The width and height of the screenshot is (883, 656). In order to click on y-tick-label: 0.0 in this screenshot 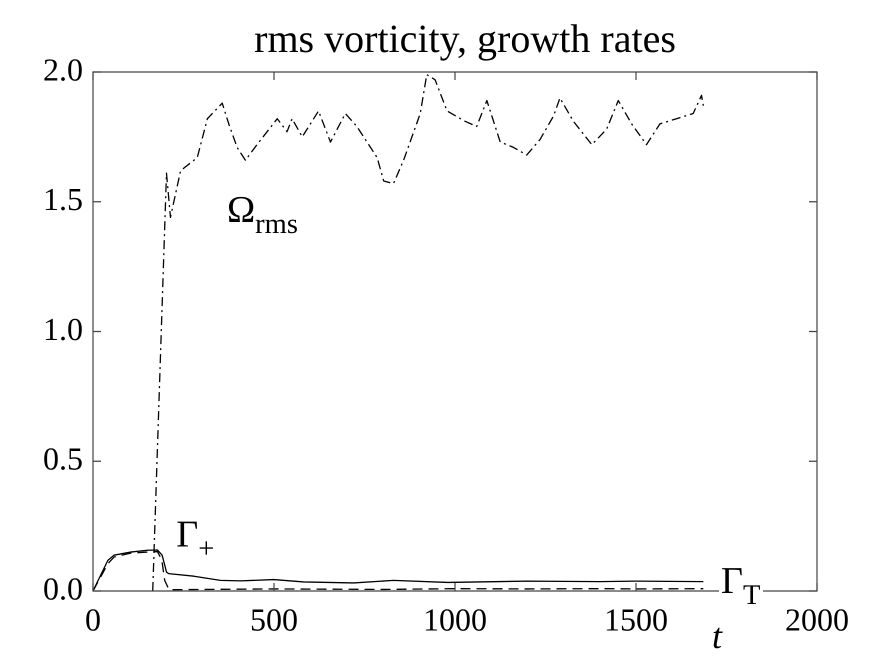, I will do `click(63, 588)`.